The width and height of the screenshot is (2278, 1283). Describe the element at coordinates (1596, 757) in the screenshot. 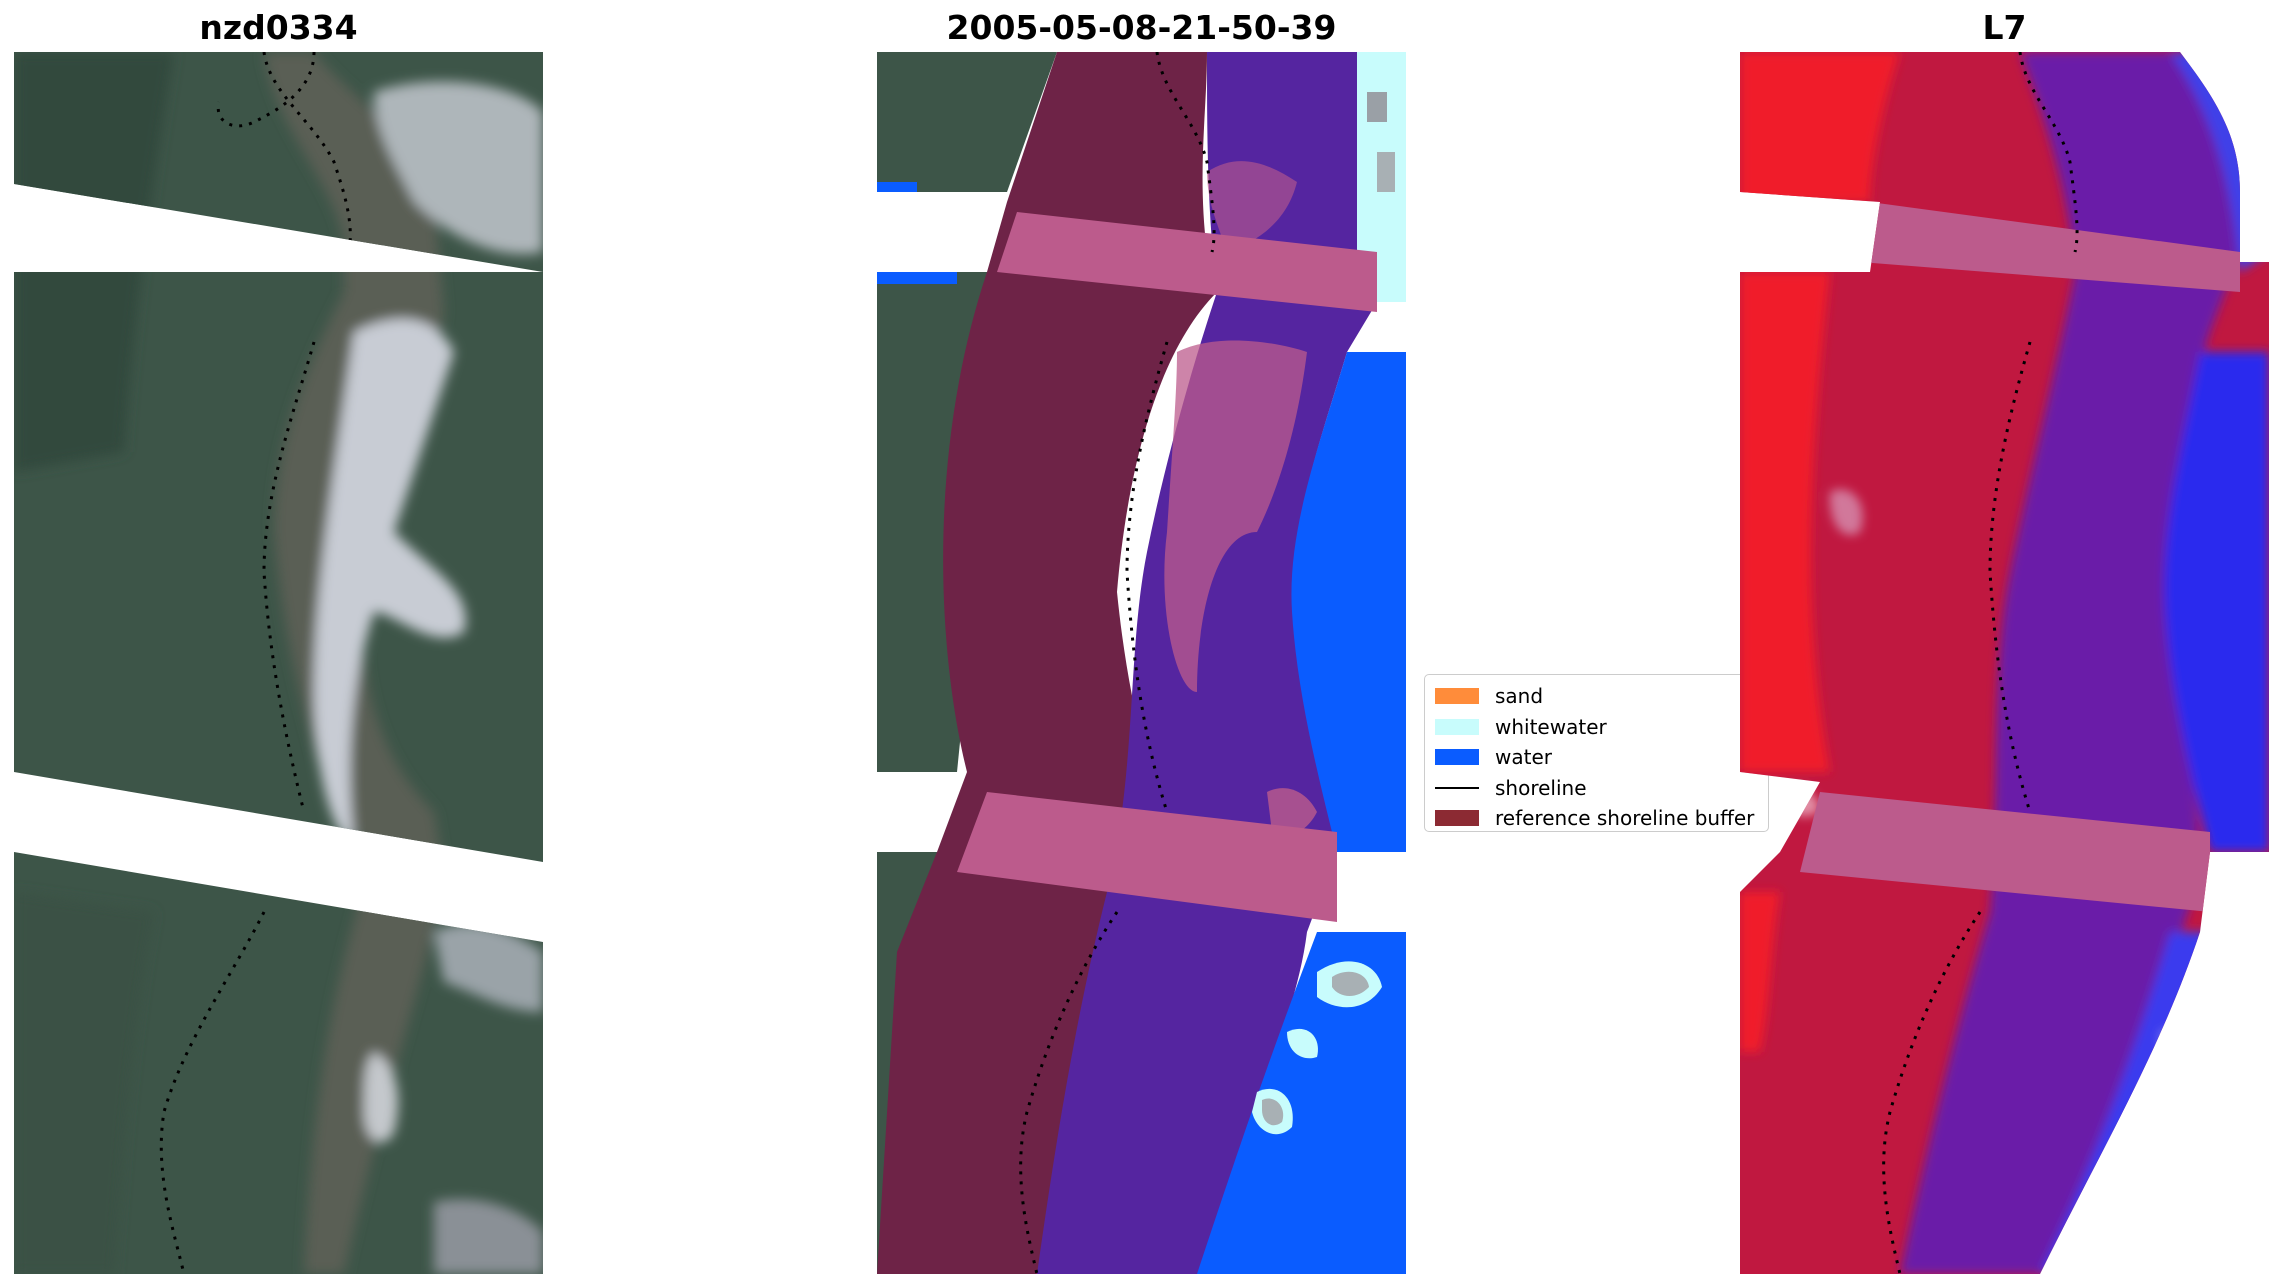

I see `legend-item-water: water` at that location.